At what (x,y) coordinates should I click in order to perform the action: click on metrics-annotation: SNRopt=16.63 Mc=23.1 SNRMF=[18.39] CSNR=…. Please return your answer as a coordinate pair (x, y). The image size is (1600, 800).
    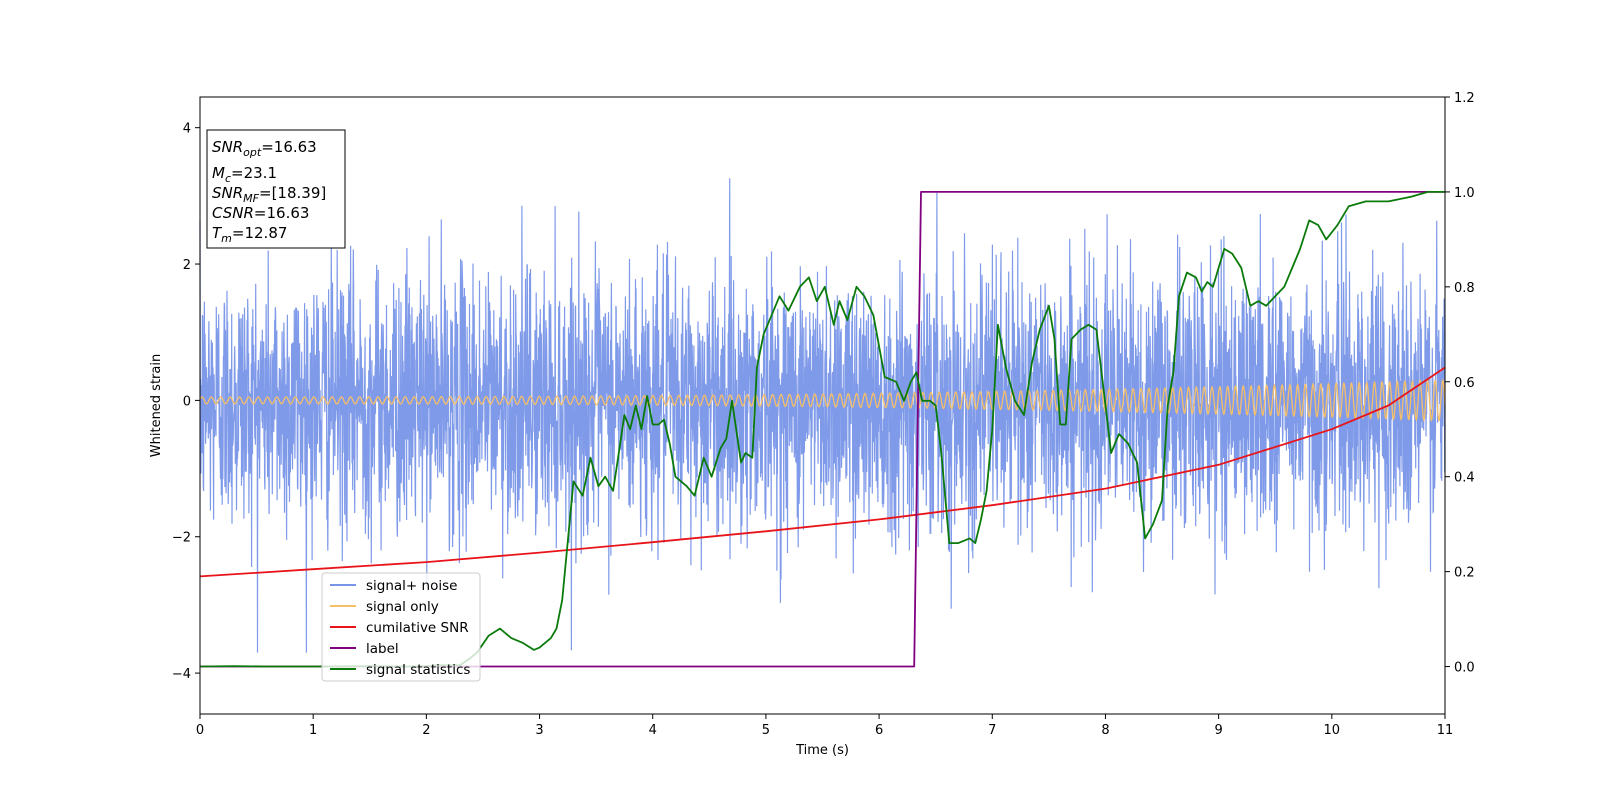
    Looking at the image, I should click on (276, 189).